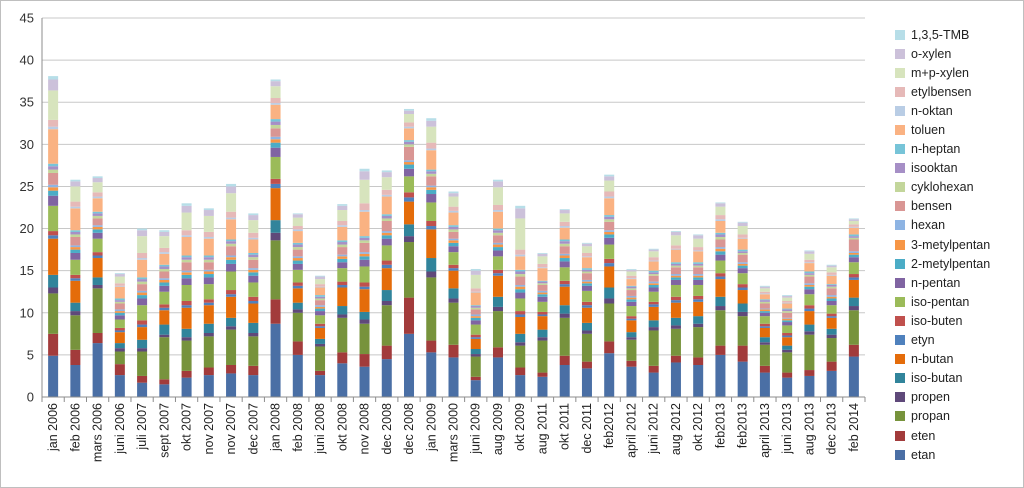  Describe the element at coordinates (932, 110) in the screenshot. I see `legend-label: n-oktan` at that location.